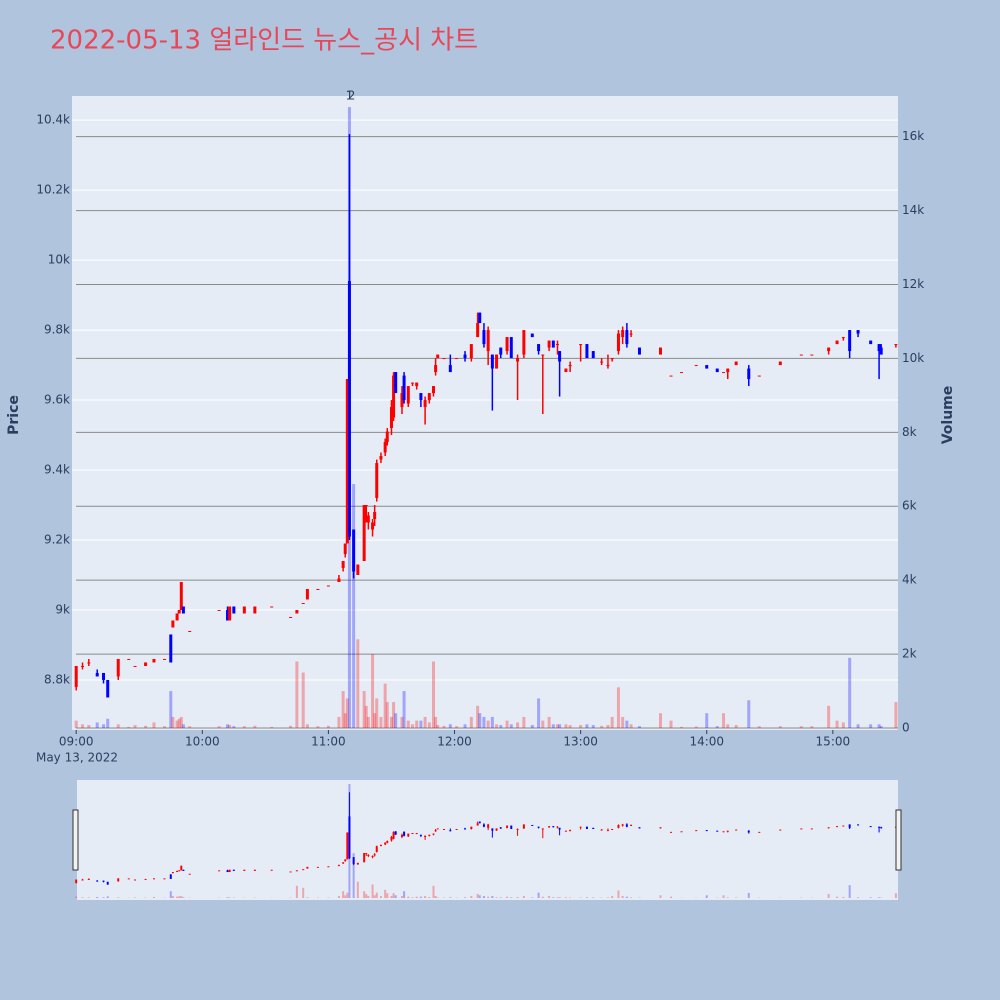 The image size is (1000, 1000). I want to click on y2-tick-label: 16k, so click(913, 136).